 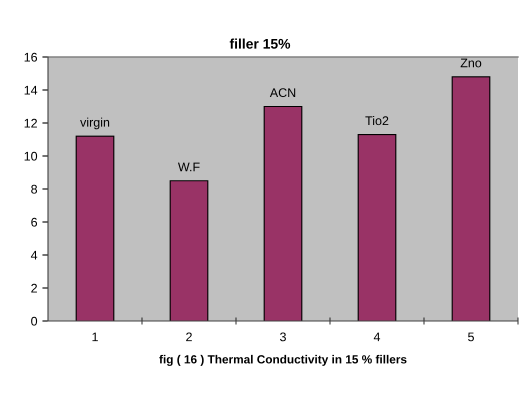 I want to click on y-tick-label: 8, so click(x=34, y=189).